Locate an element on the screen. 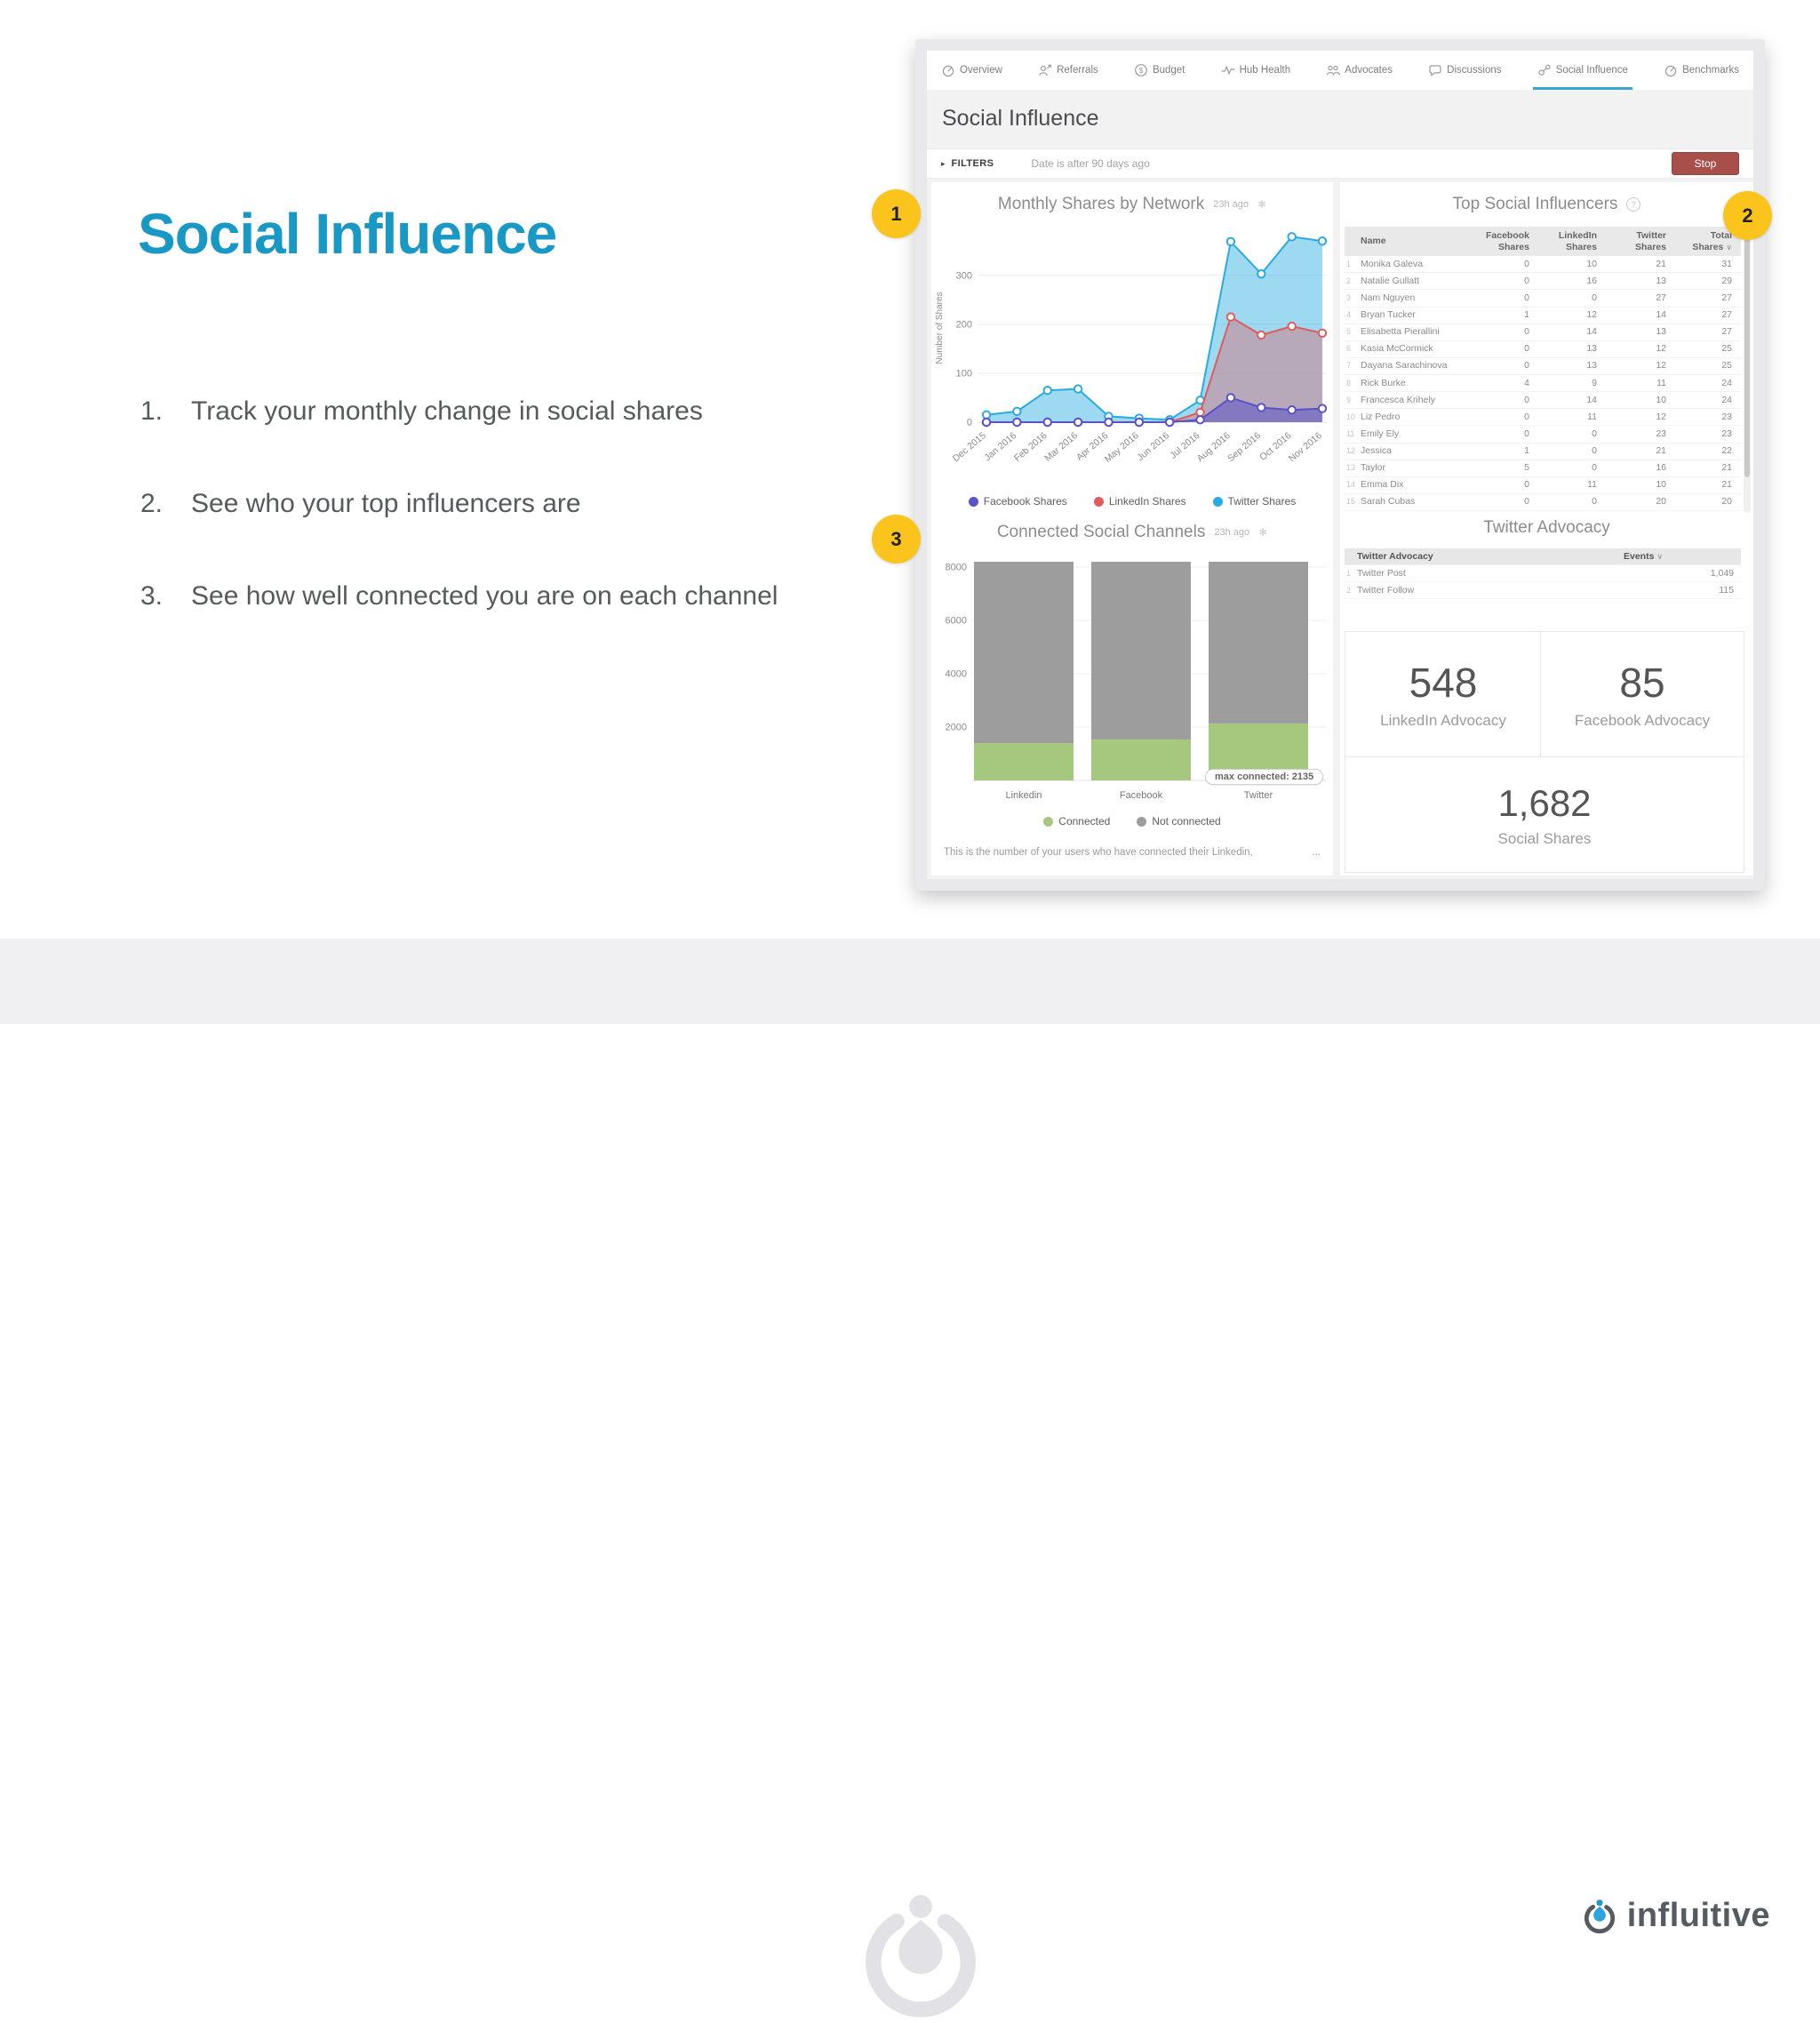  influencer-value: 6 is located at coordinates (1349, 349).